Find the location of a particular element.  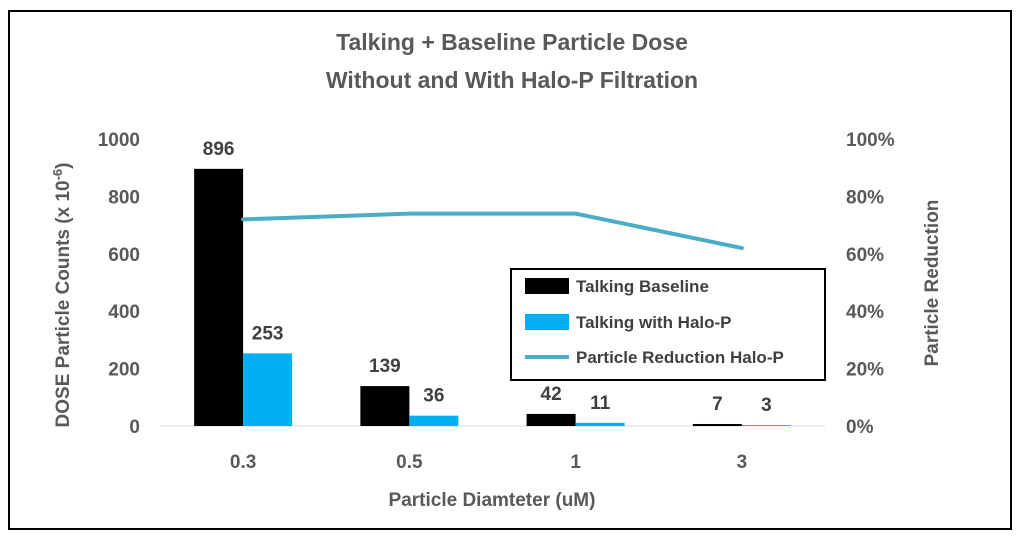

reduction-line is located at coordinates (492, 231).